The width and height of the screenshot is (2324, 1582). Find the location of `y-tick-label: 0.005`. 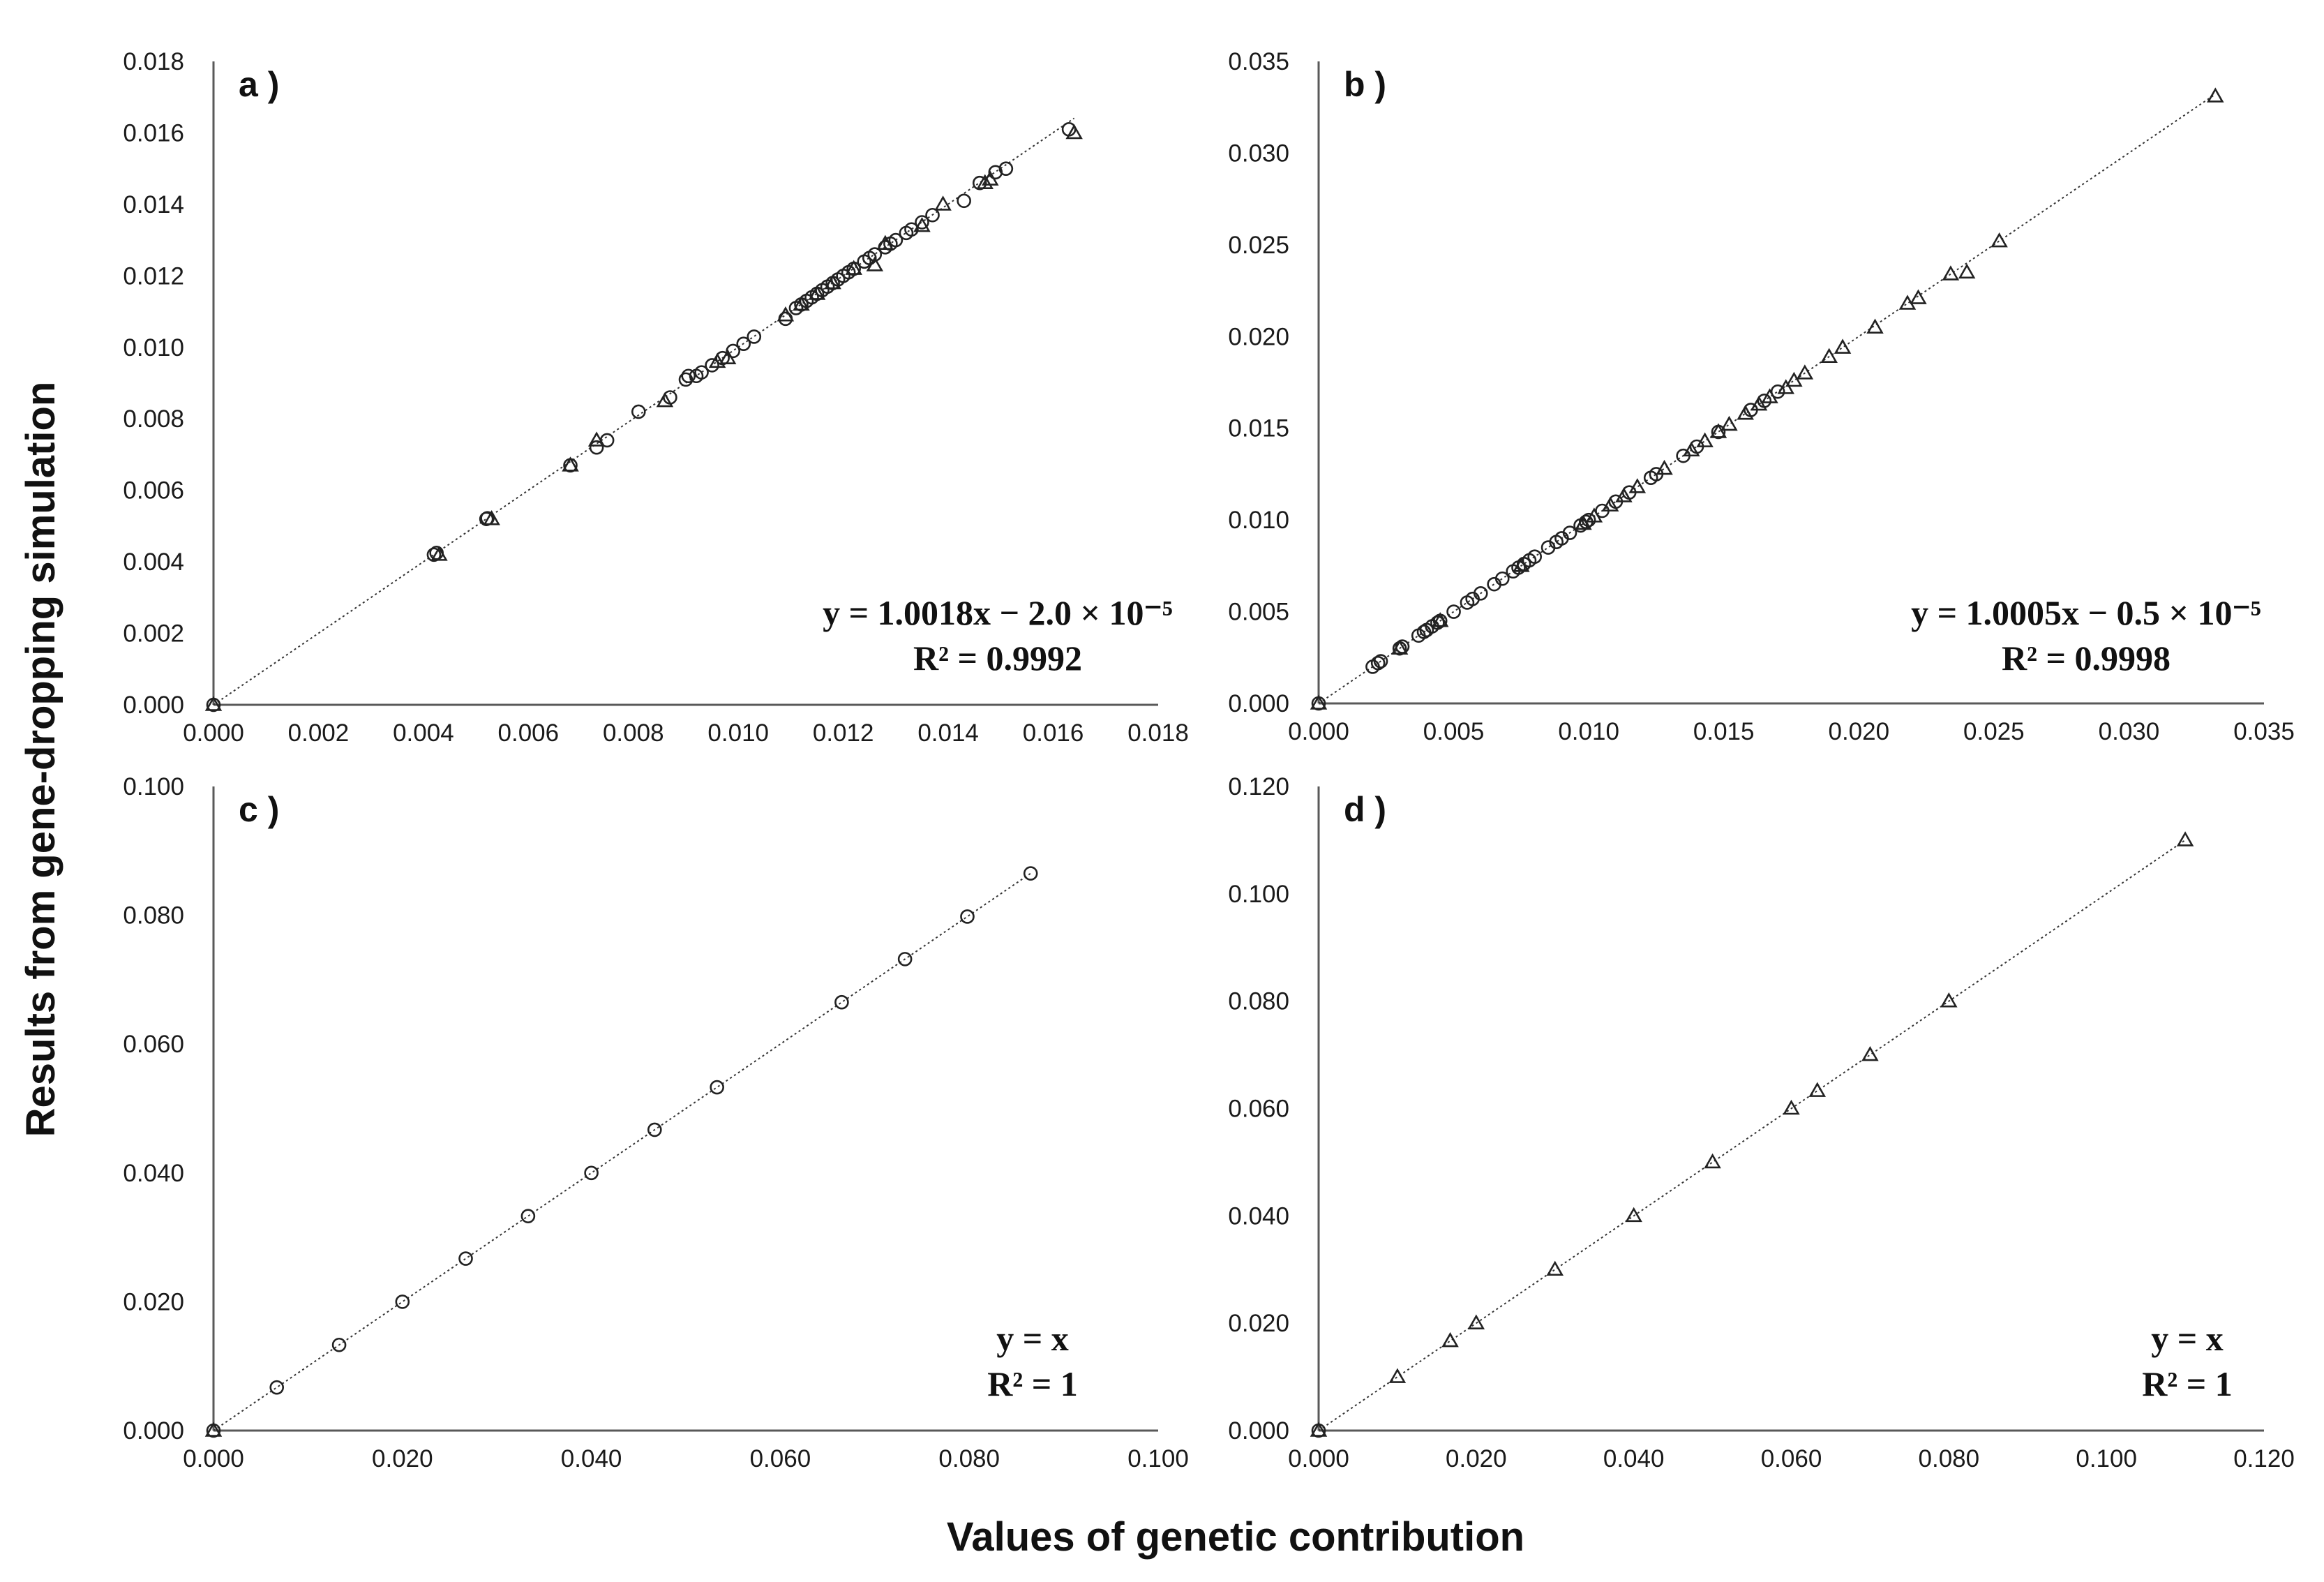

y-tick-label: 0.005 is located at coordinates (1258, 612).